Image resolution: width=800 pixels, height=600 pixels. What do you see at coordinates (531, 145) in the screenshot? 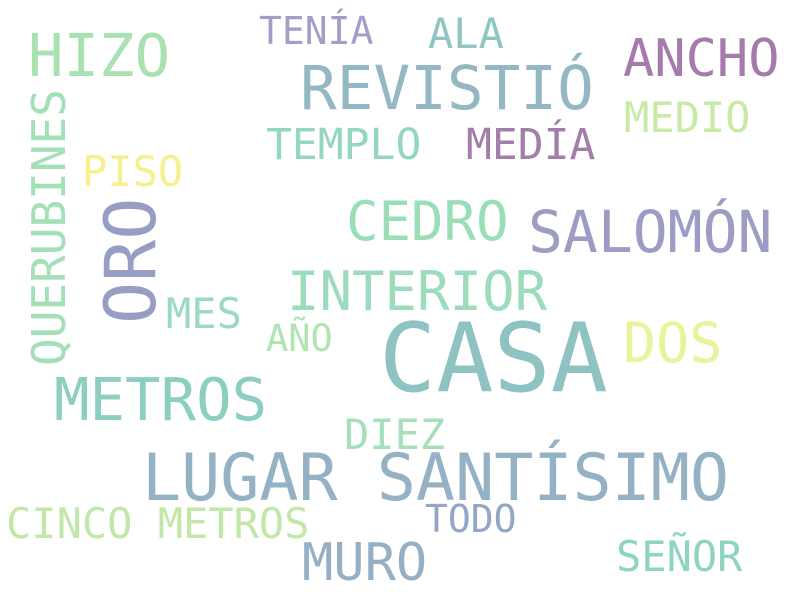
I see `word-media: MEDÍA` at bounding box center [531, 145].